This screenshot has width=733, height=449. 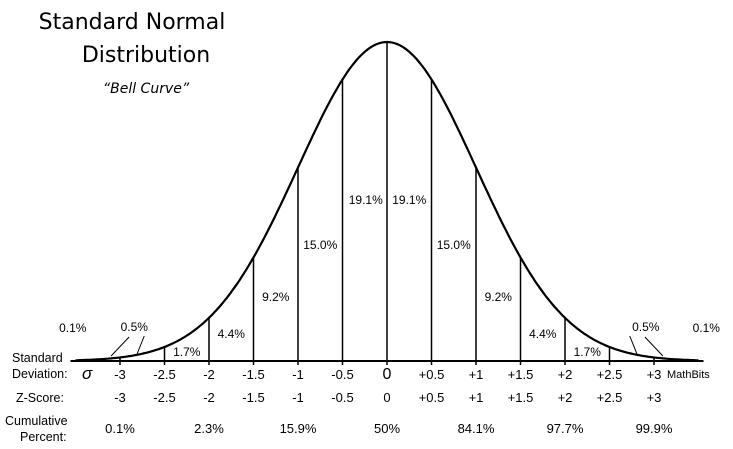 What do you see at coordinates (43, 437) in the screenshot?
I see `cumulative-row-label-2: Percent:` at bounding box center [43, 437].